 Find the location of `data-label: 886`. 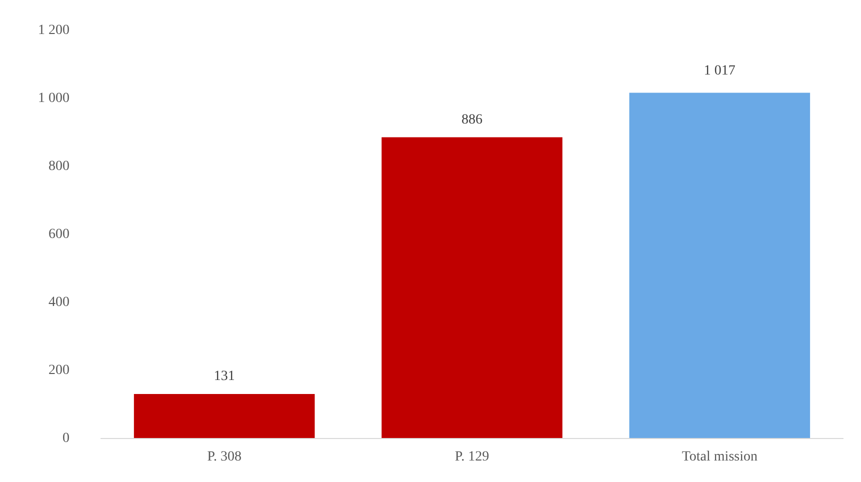

data-label: 886 is located at coordinates (472, 120).